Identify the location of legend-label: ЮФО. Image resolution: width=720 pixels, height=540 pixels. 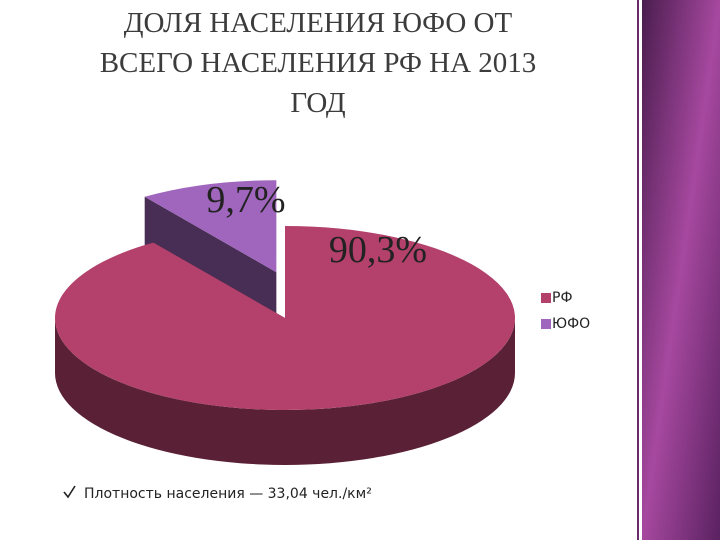
(571, 324).